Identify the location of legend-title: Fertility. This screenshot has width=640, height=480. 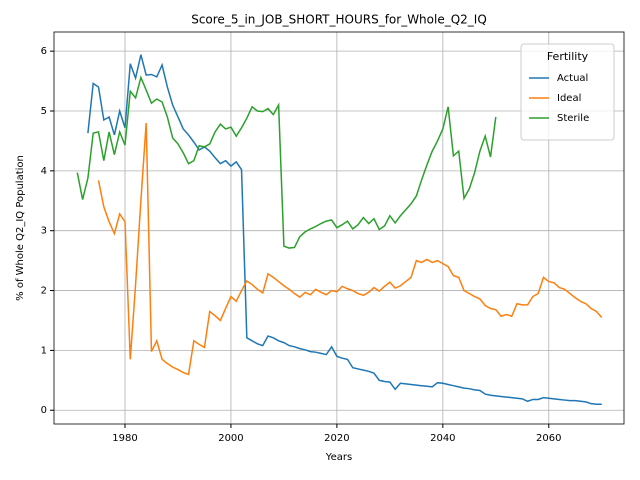
(568, 56).